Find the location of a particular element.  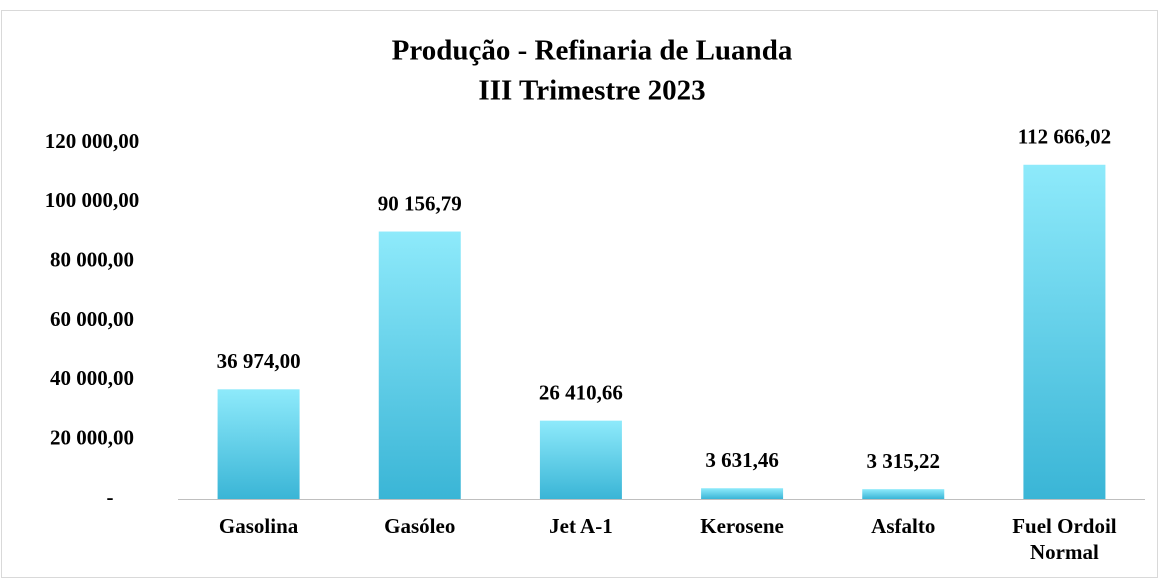

y-tick-label: 20 000,00 is located at coordinates (92, 437).